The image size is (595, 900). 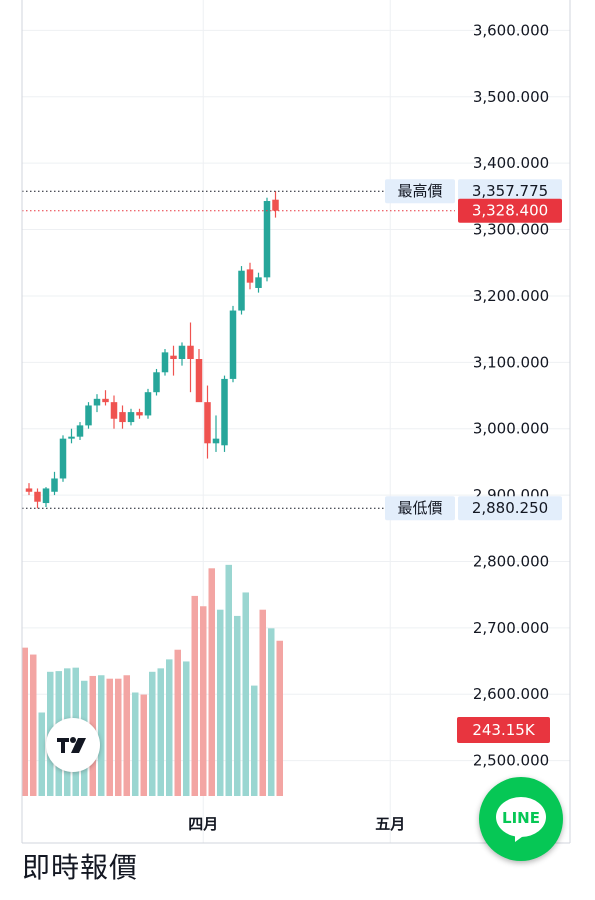 I want to click on y-tick-label: 3,500.000, so click(x=511, y=97).